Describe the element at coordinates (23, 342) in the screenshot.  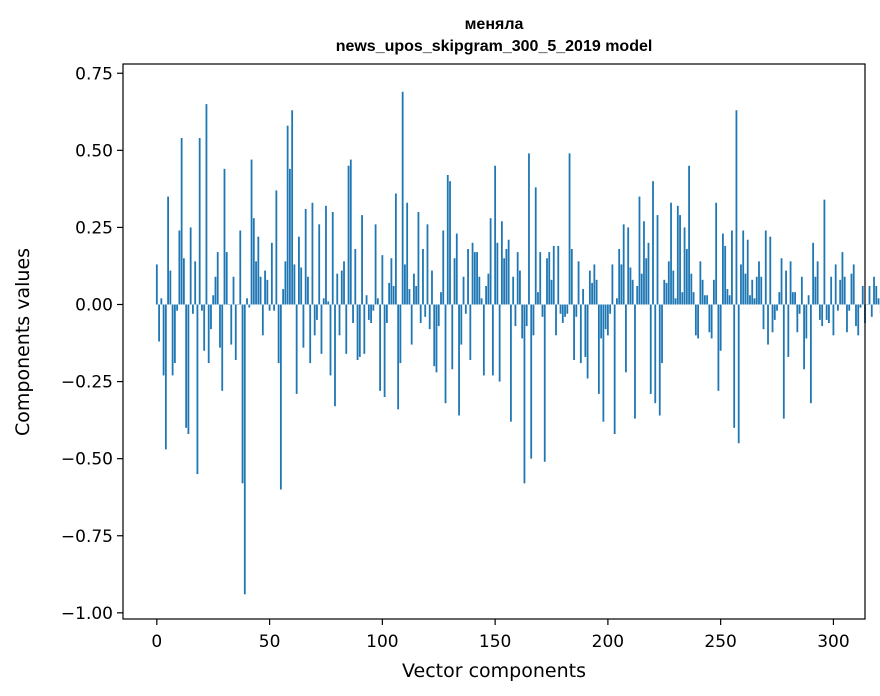
I see `y-axis-label: Components values` at that location.